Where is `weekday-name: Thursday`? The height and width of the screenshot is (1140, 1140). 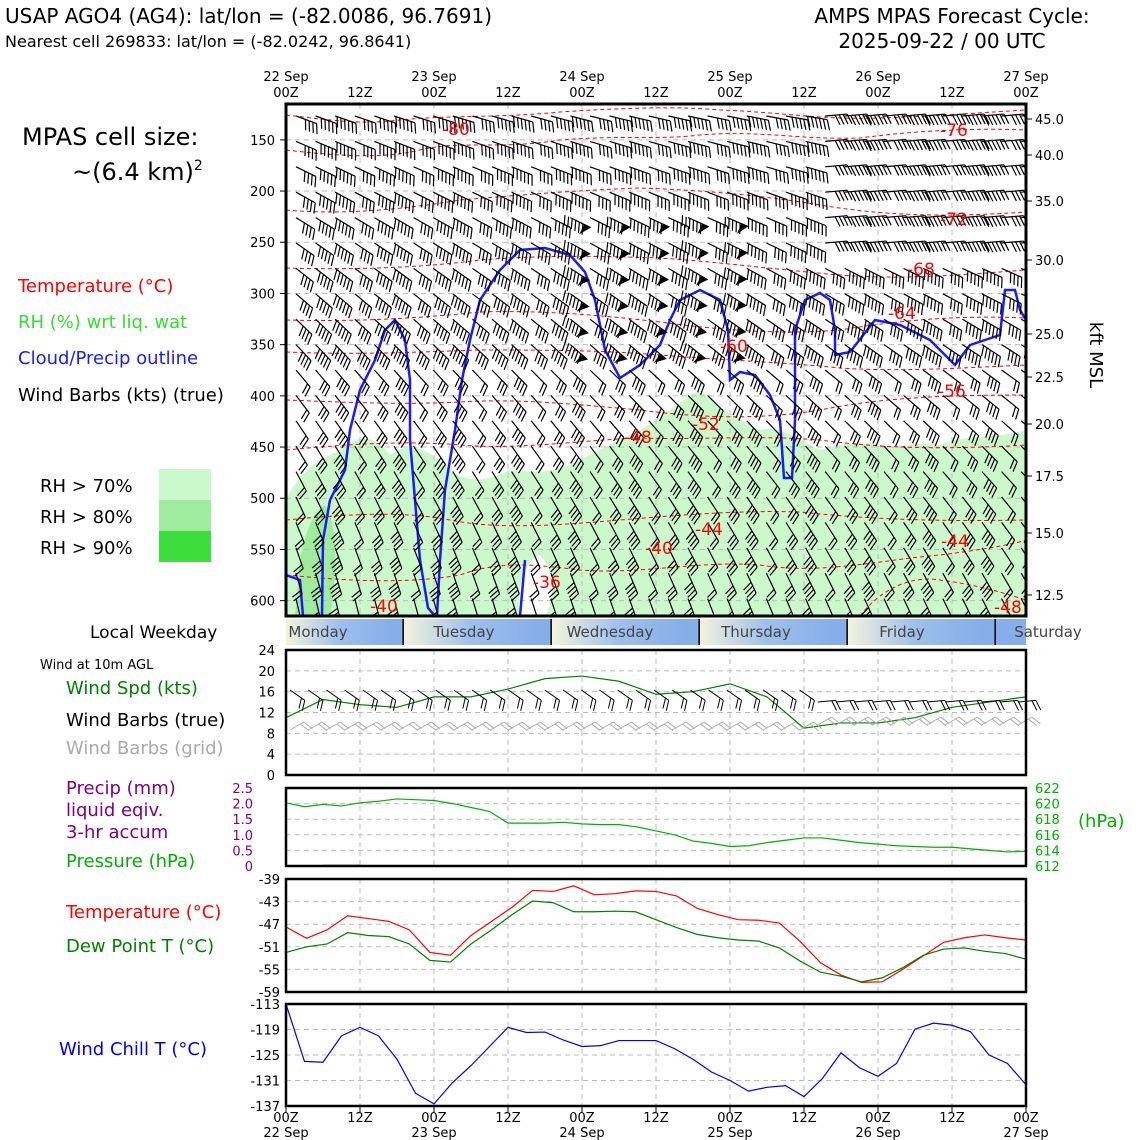
weekday-name: Thursday is located at coordinates (755, 632).